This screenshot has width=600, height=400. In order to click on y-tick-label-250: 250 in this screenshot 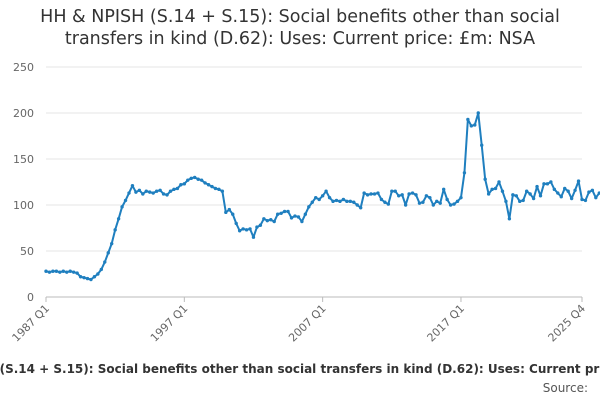, I will do `click(23, 67)`.